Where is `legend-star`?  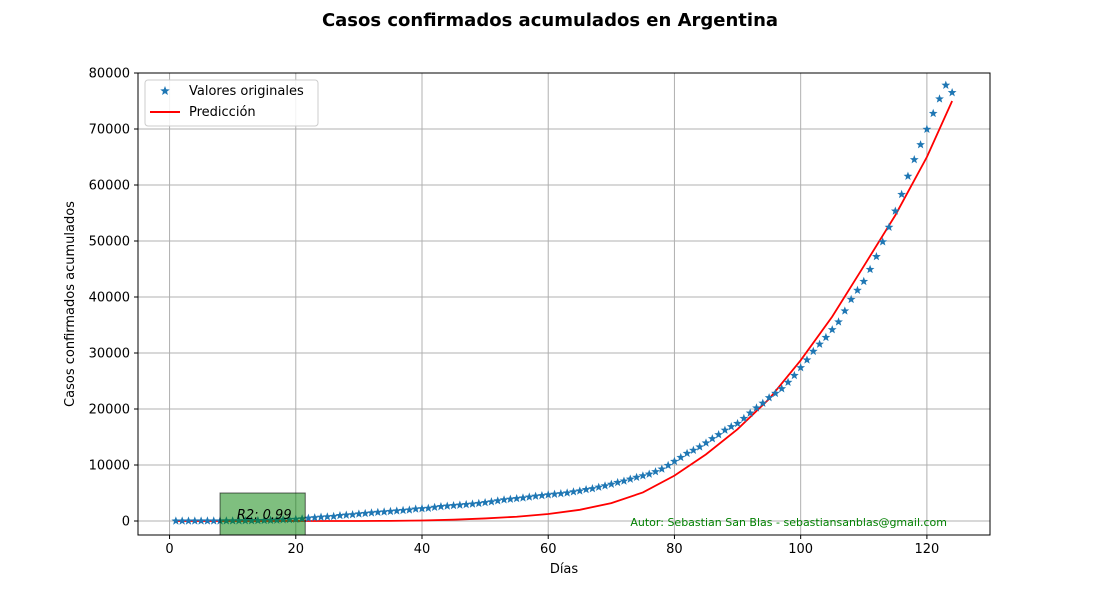
legend-star is located at coordinates (165, 91).